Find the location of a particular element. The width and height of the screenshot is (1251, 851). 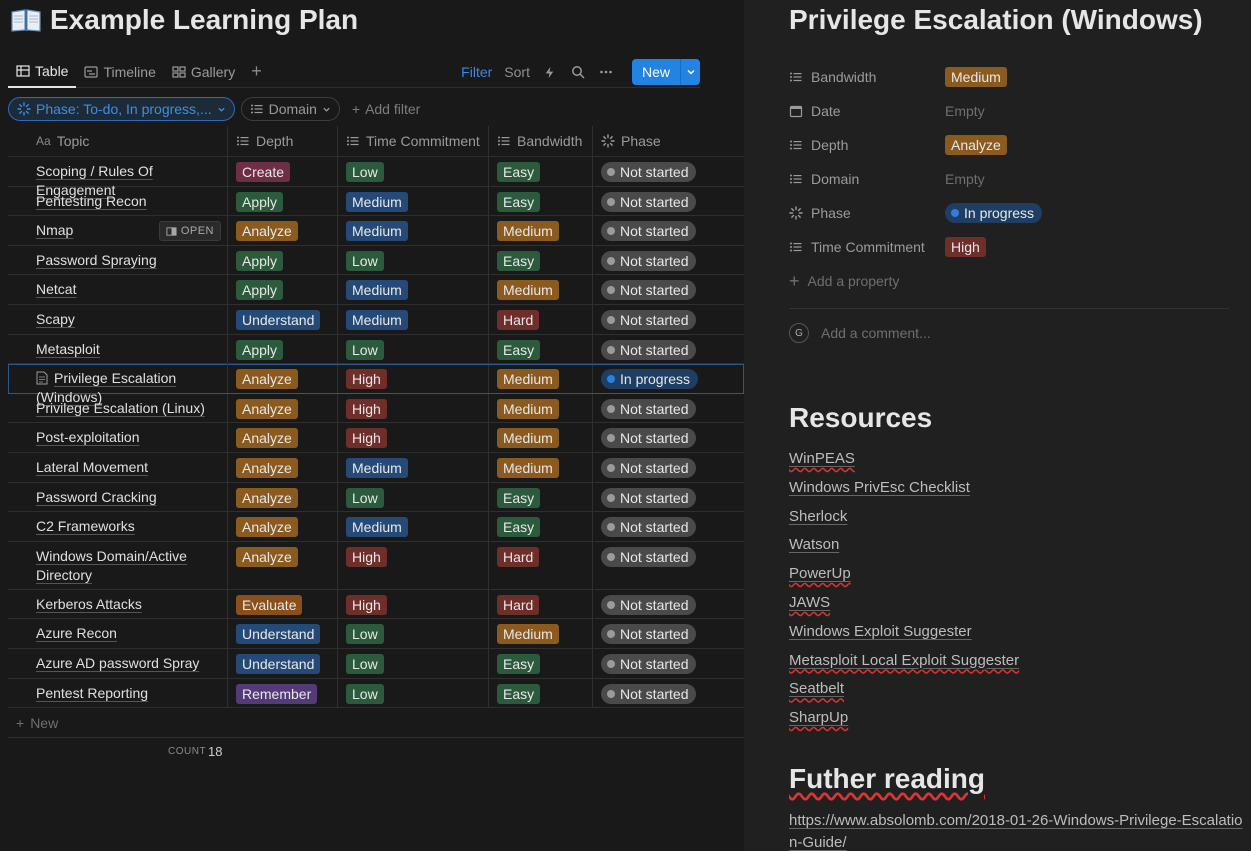

topic-cell: Azure AD password Spray is located at coordinates (118, 663).